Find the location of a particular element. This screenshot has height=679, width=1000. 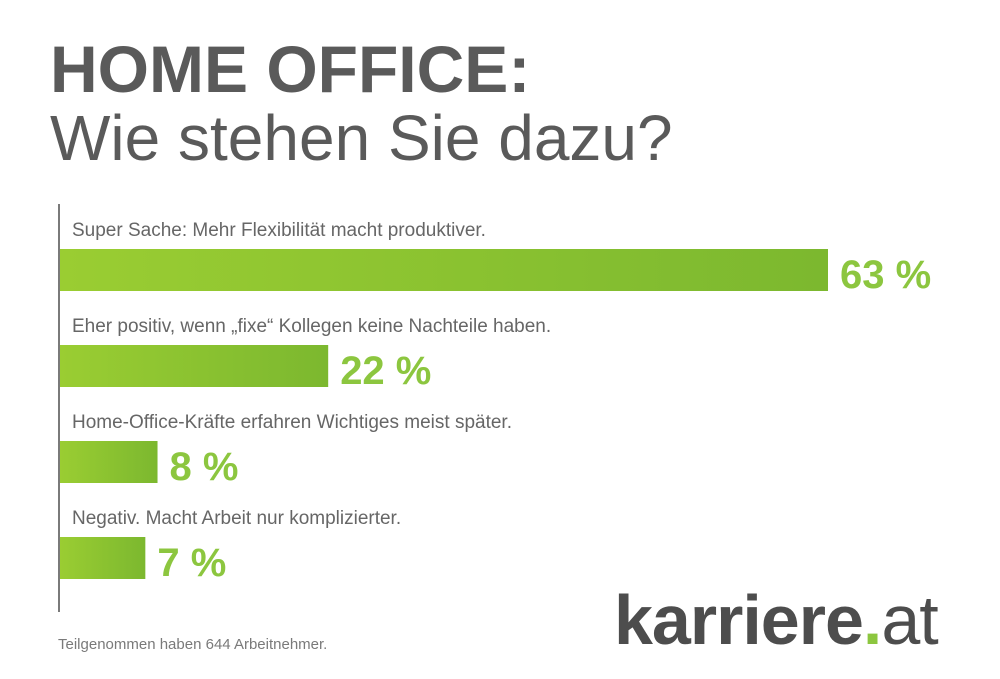

axis-line is located at coordinates (59, 408).